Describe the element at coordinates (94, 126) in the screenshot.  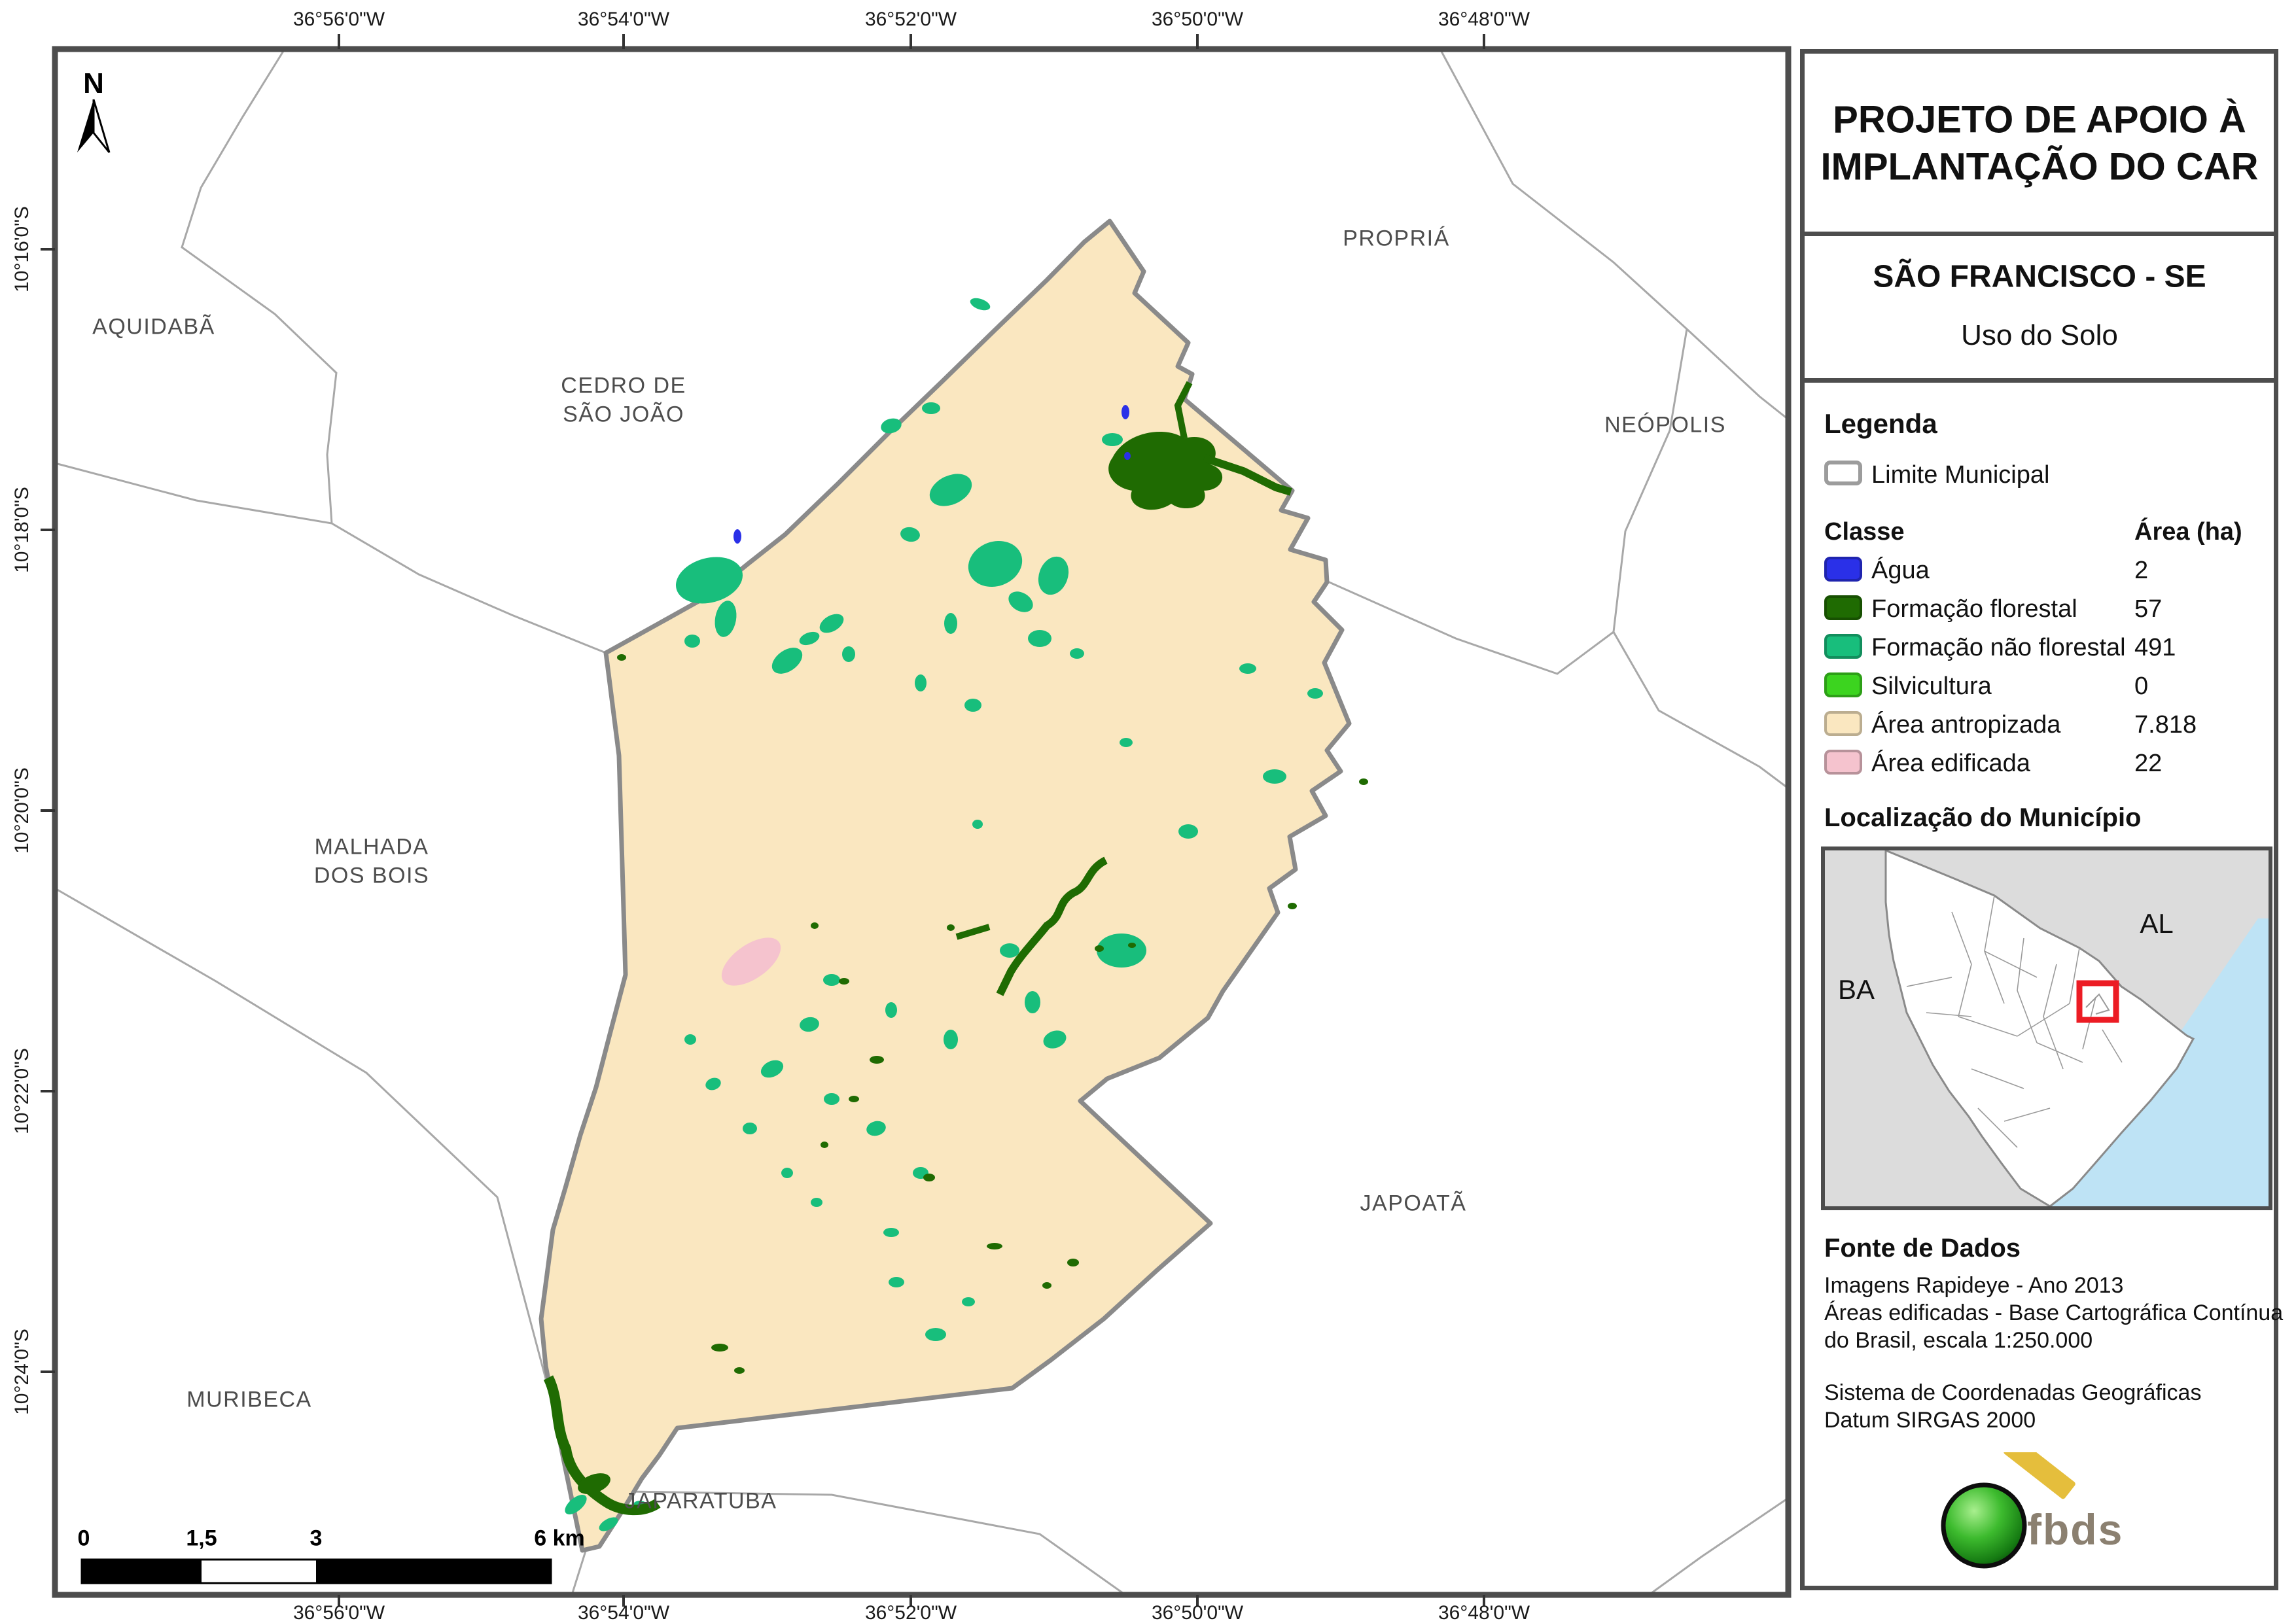
I see `north-arrow-icon` at that location.